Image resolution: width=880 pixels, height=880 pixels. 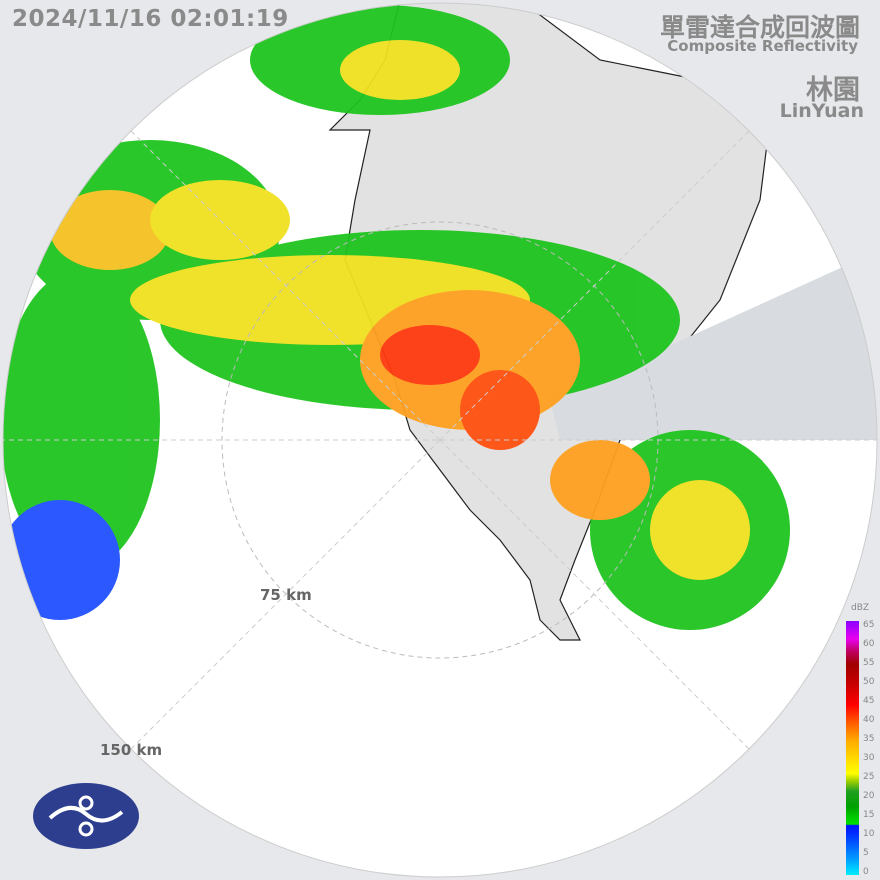 I want to click on cwa-logo-icon, so click(x=86, y=816).